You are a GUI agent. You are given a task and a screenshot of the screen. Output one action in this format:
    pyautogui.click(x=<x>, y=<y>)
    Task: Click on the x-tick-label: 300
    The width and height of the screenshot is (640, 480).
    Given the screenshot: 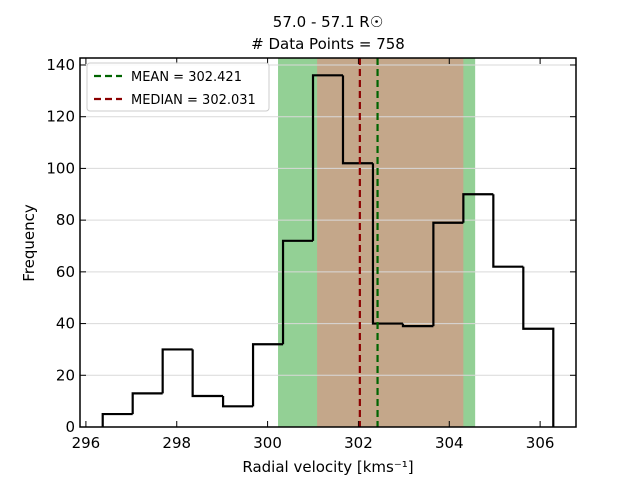 What is the action you would take?
    pyautogui.click(x=267, y=443)
    